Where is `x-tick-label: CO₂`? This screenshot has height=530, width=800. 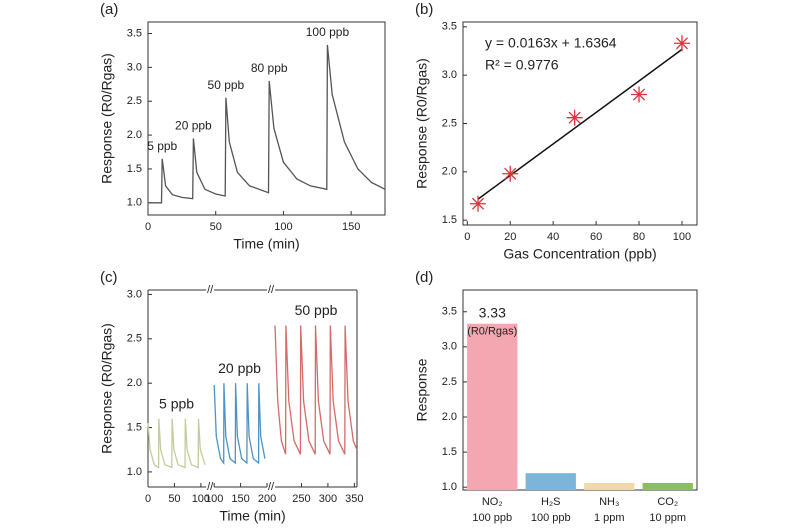
x-tick-label: CO₂ is located at coordinates (667, 502).